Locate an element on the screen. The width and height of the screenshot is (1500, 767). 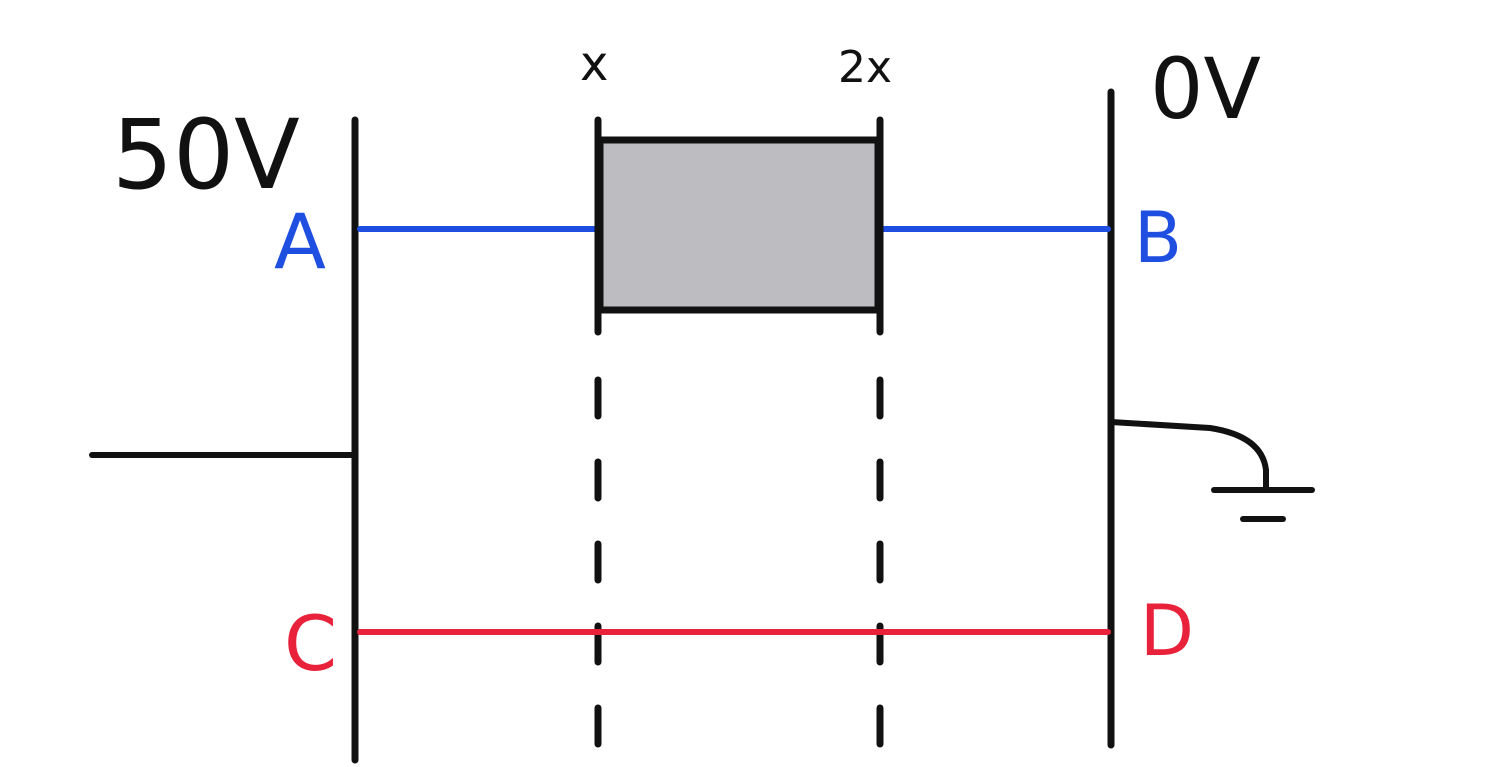
right-voltage-label: 0V is located at coordinates (1205, 89).